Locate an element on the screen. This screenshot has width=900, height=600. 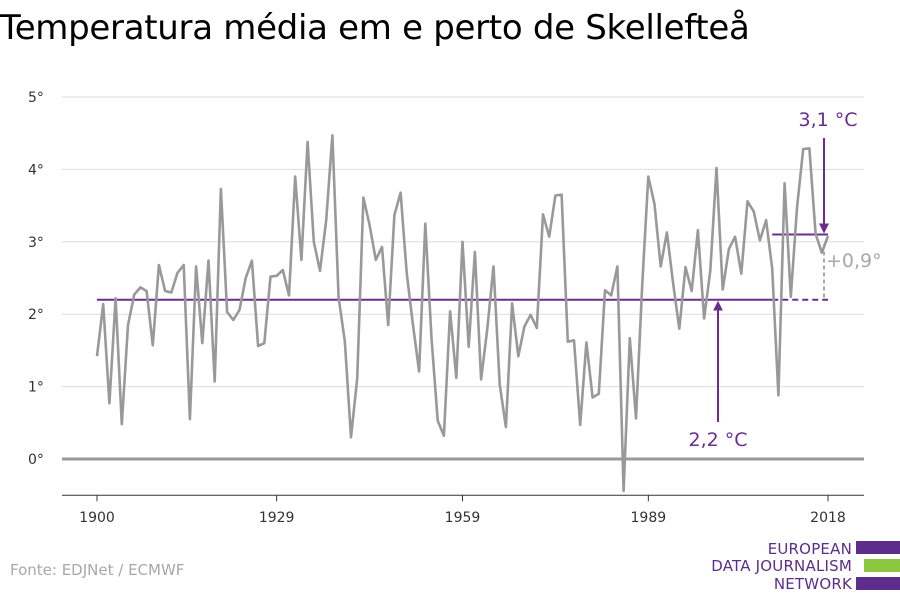
edjnet-logo: EUROPEAN DATA JOURNALISM NETWORK is located at coordinates (800, 568).